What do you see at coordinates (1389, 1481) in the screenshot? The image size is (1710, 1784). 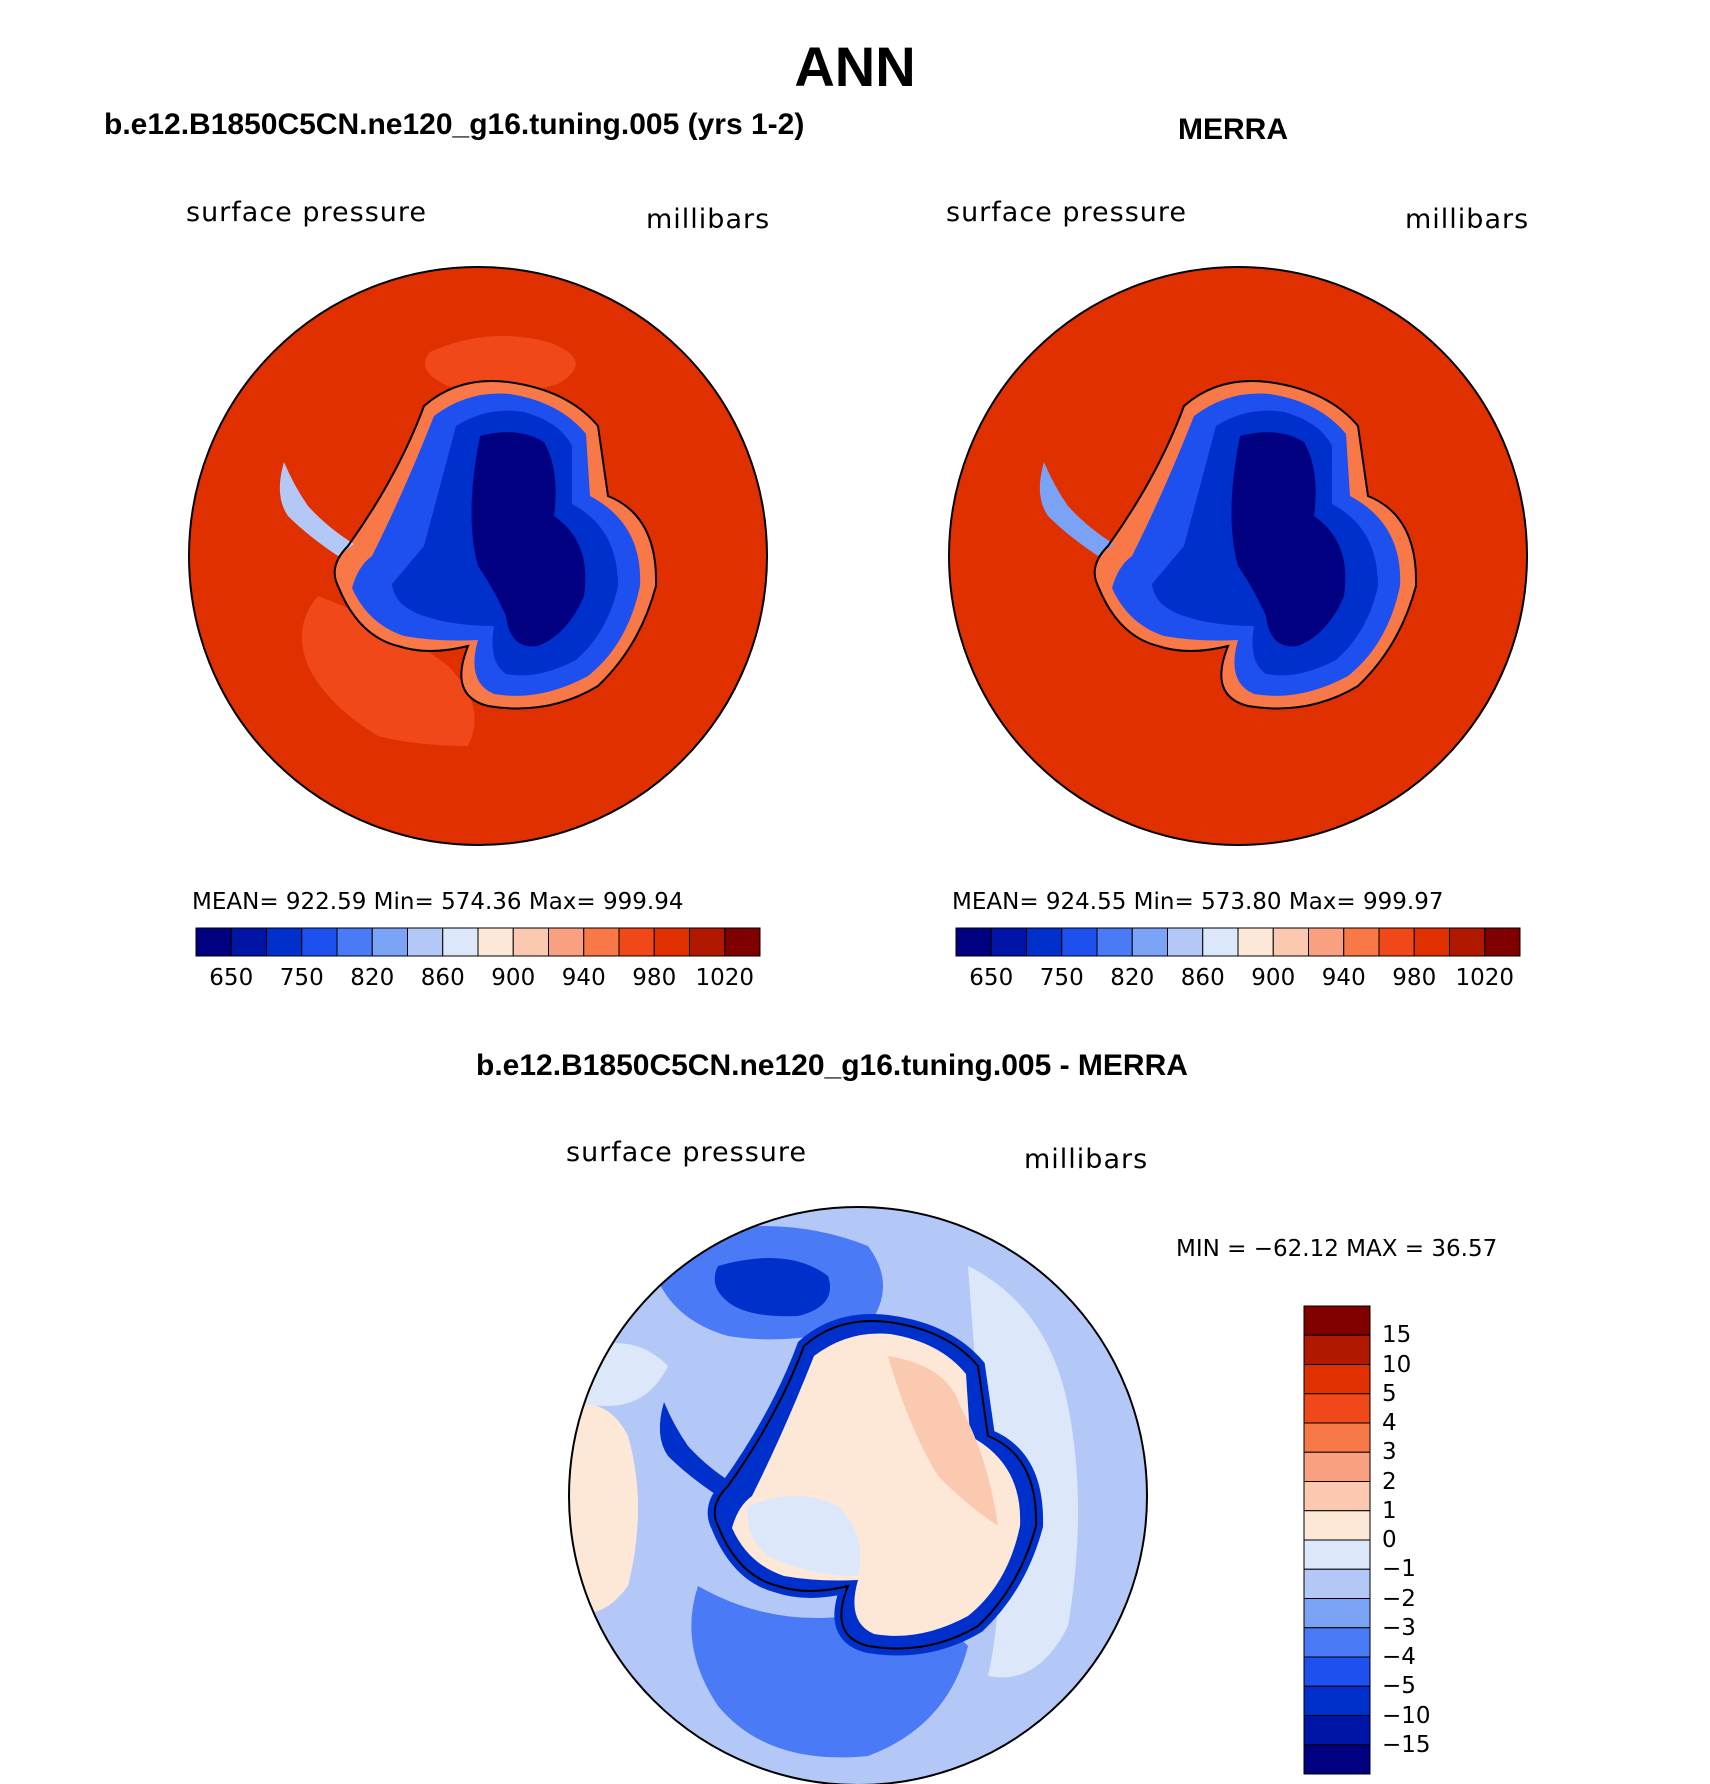 I see `colorbar-tick-label: 2` at bounding box center [1389, 1481].